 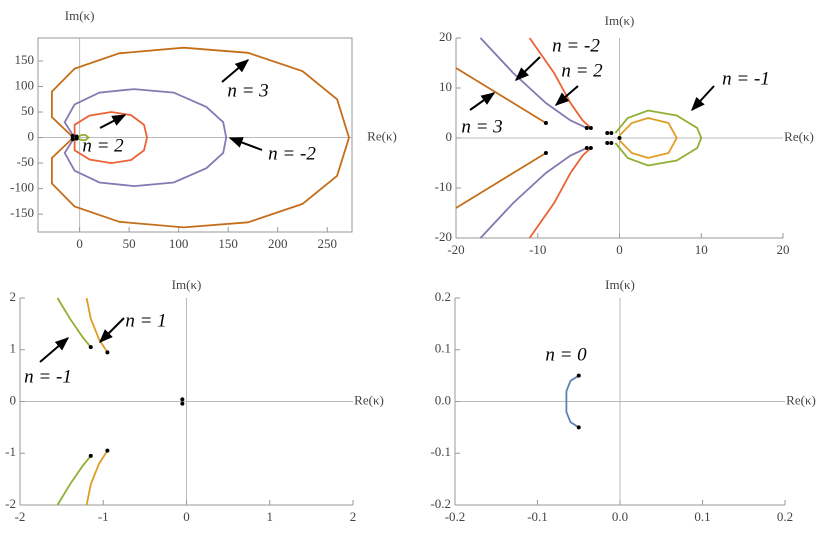 What do you see at coordinates (25, 59) in the screenshot?
I see `y-tick-label: 150` at bounding box center [25, 59].